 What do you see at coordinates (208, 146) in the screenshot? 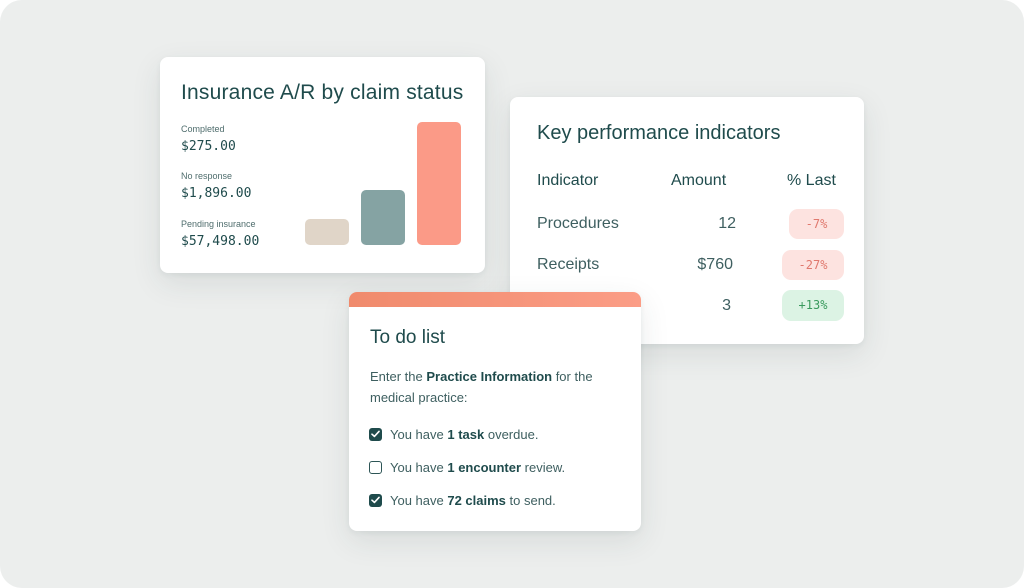
I see `stat-value-completed: $275.00` at bounding box center [208, 146].